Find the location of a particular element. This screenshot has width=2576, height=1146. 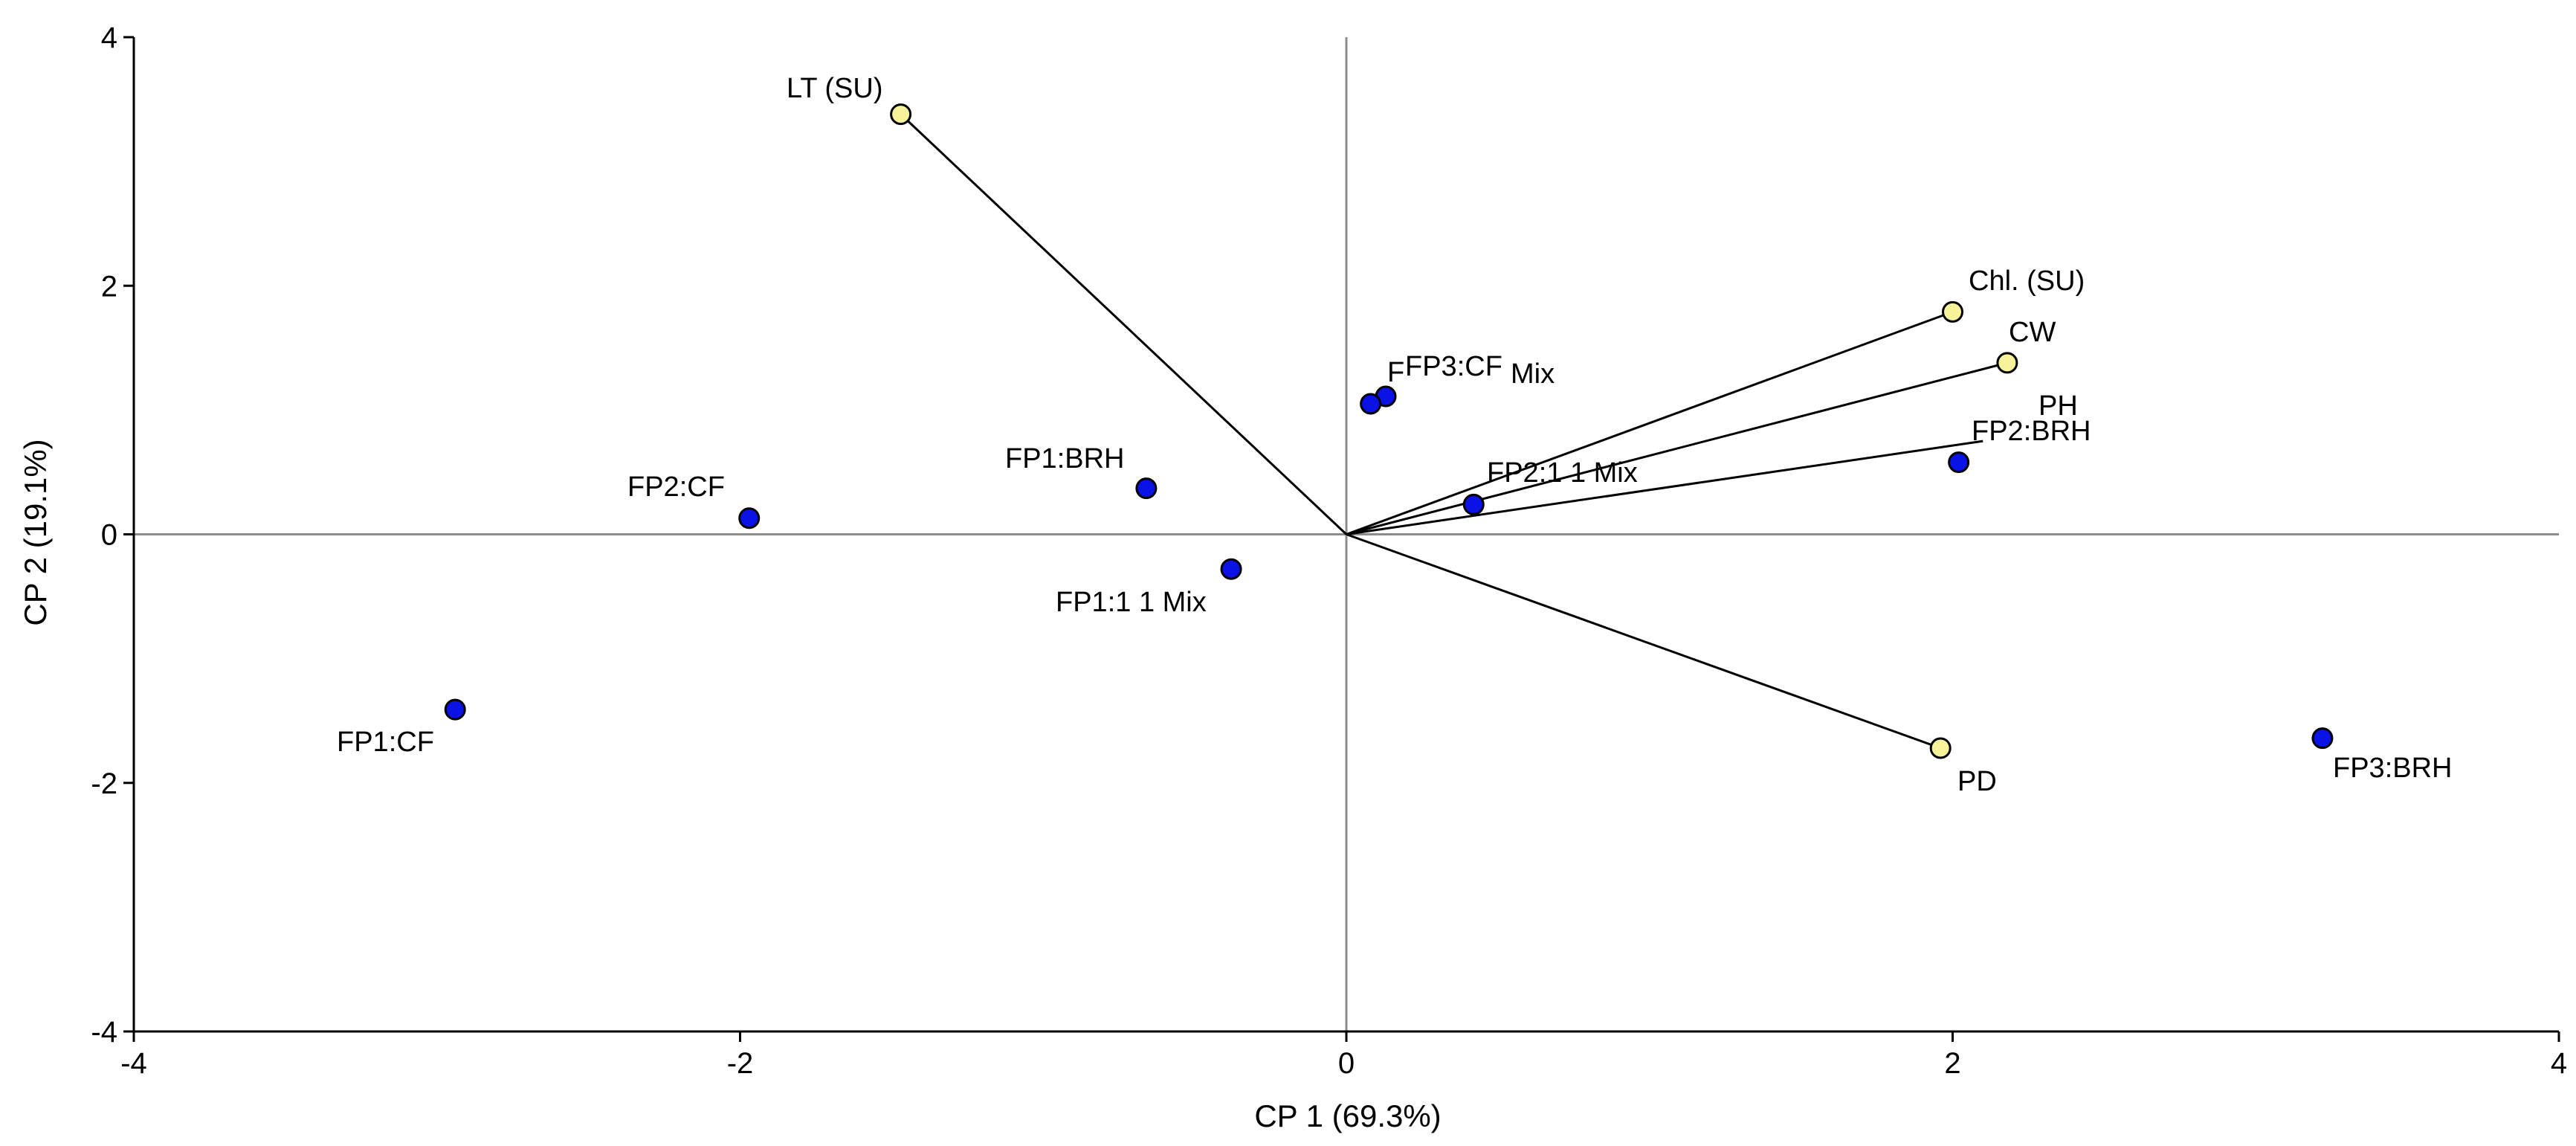

point-label: FP2:CF is located at coordinates (676, 487).